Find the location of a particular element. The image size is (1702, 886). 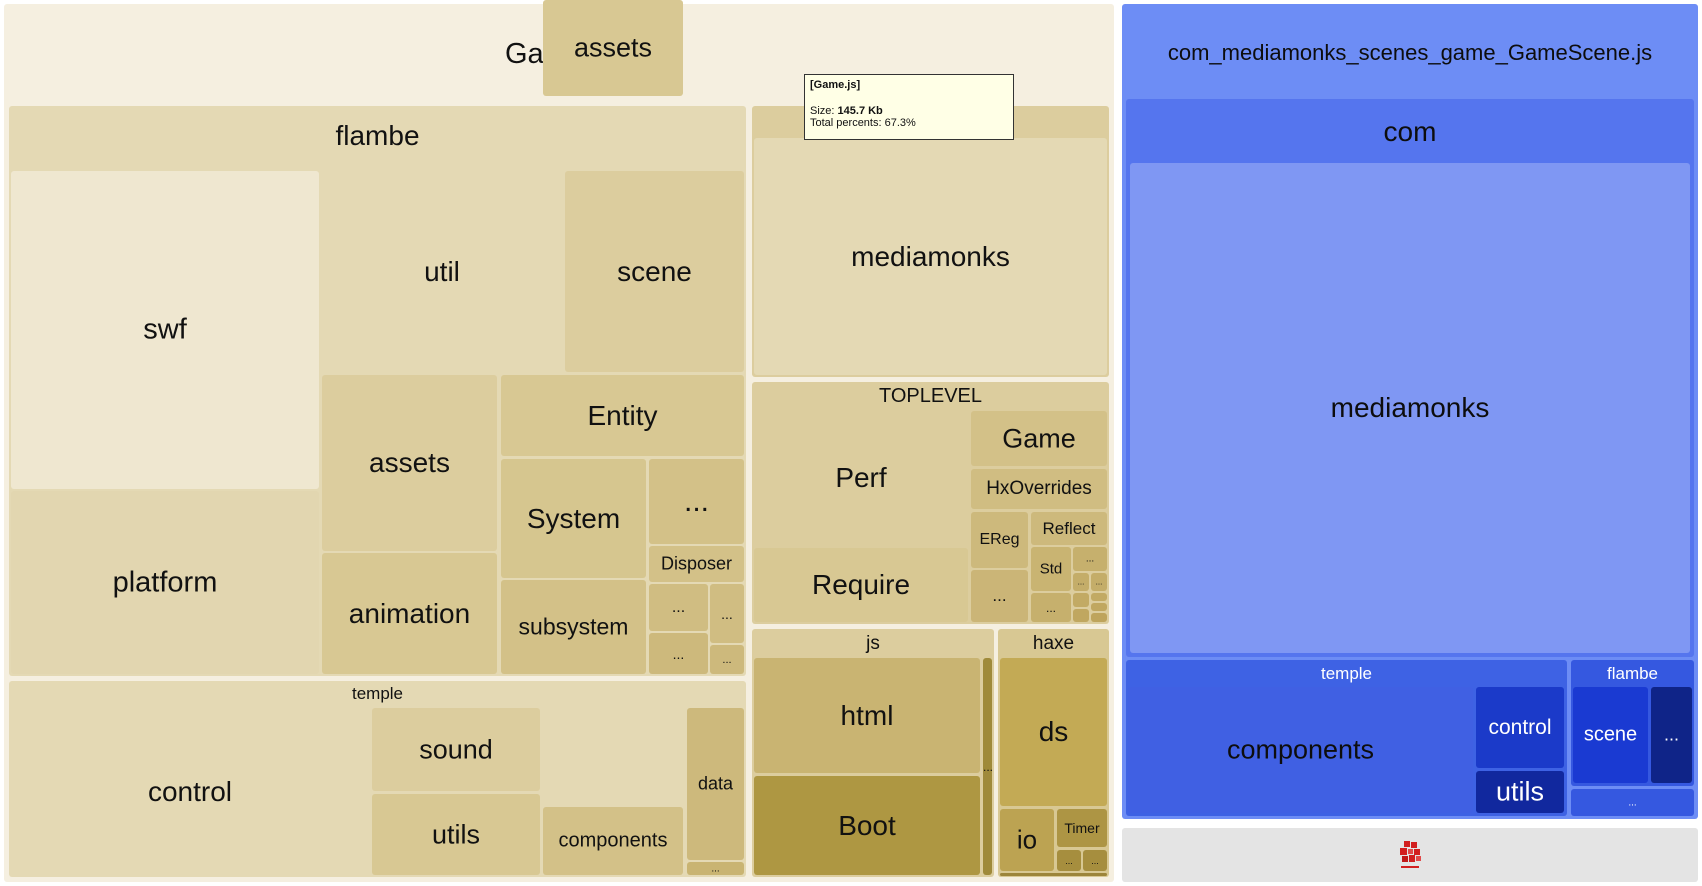

flambe-scene: scene is located at coordinates (654, 271).